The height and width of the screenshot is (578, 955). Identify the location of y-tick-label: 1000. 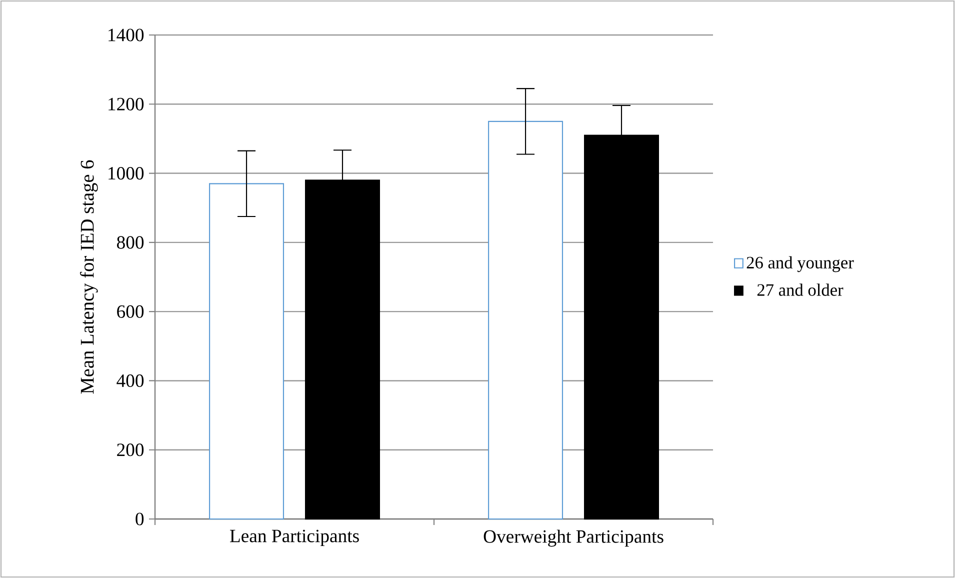
(126, 173).